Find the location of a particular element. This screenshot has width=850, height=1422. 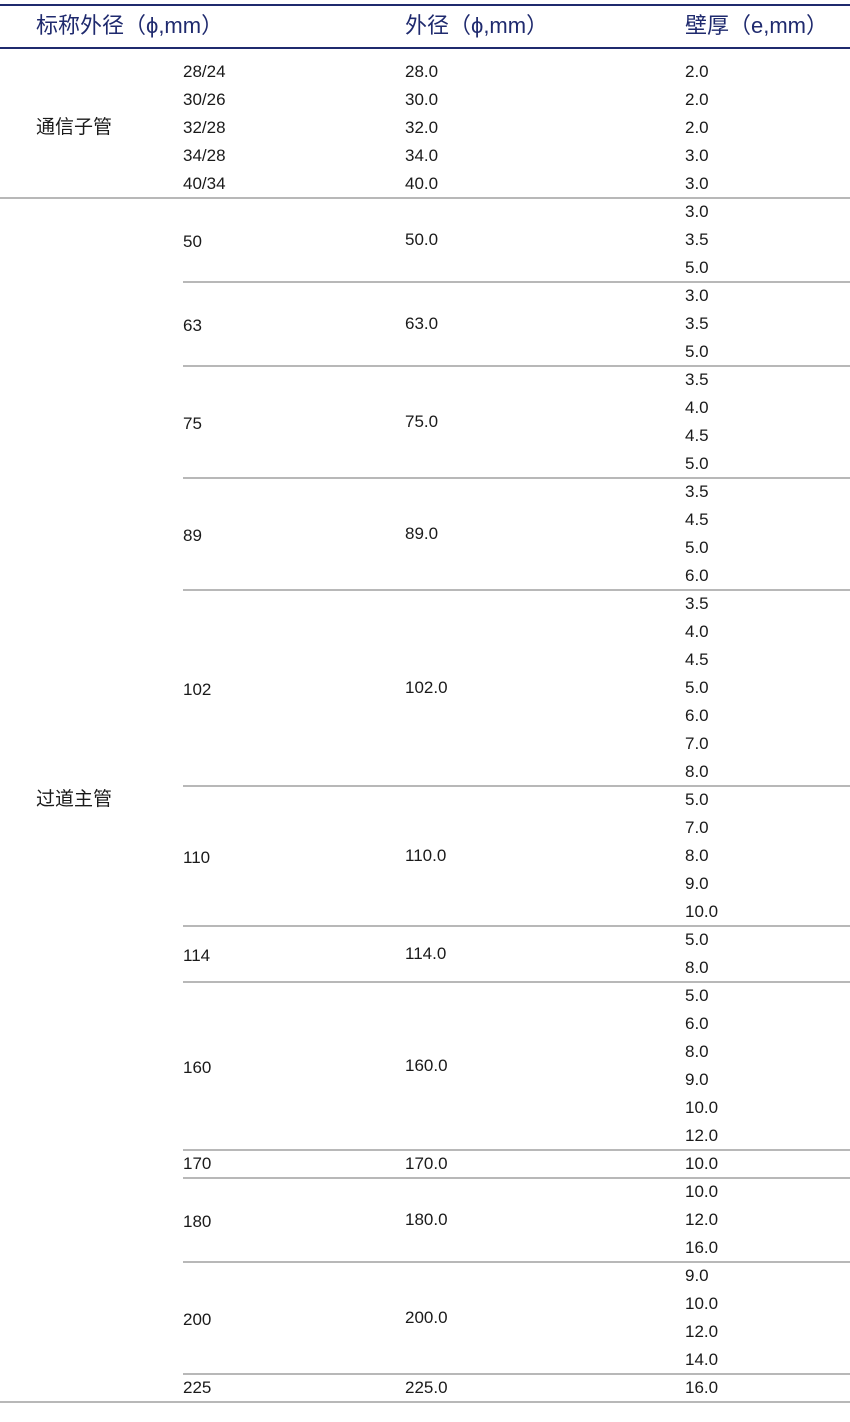

outer-diameter-cell: 102.0 is located at coordinates (426, 687).